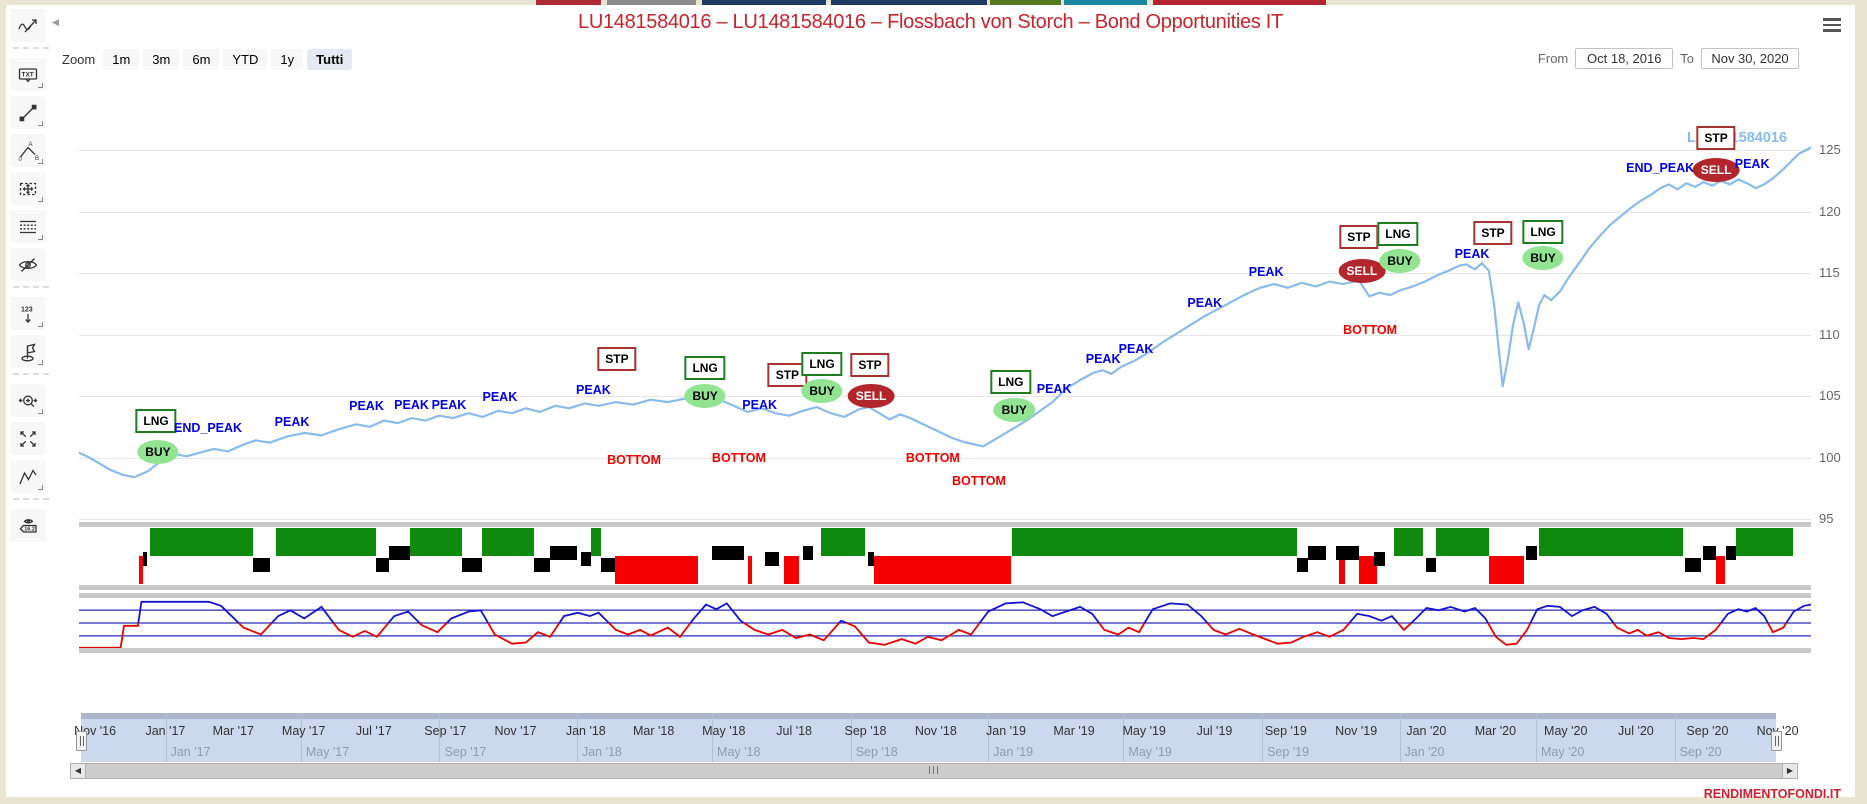  Describe the element at coordinates (1790, 771) in the screenshot. I see `scrollbar-right-button: ▶` at that location.